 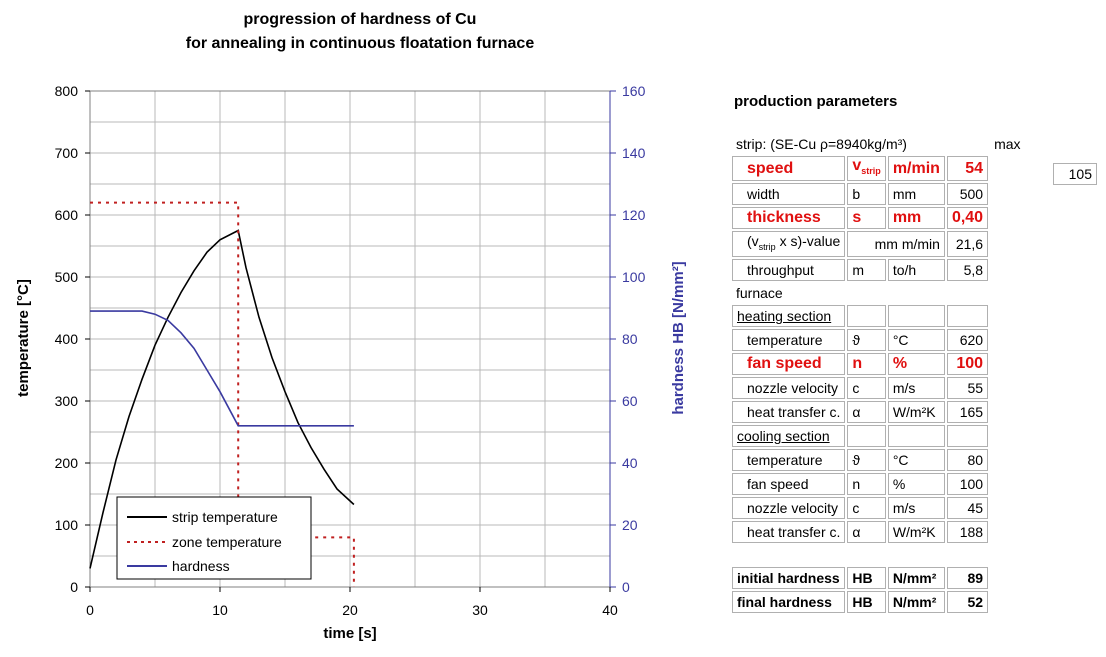 I want to click on y-tick-label: 0, so click(x=74, y=587).